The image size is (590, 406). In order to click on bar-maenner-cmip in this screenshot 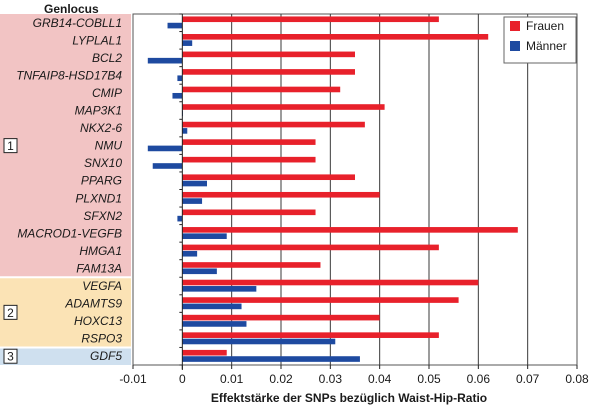, I will do `click(177, 95)`.